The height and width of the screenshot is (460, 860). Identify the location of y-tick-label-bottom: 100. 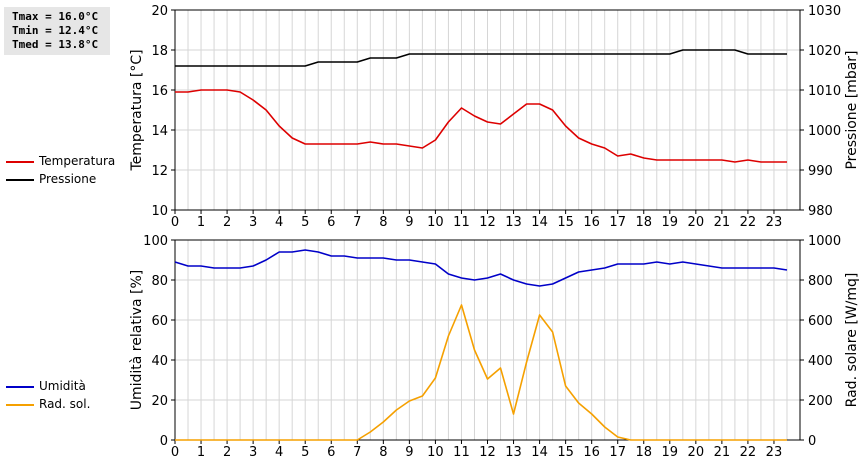
(155, 241).